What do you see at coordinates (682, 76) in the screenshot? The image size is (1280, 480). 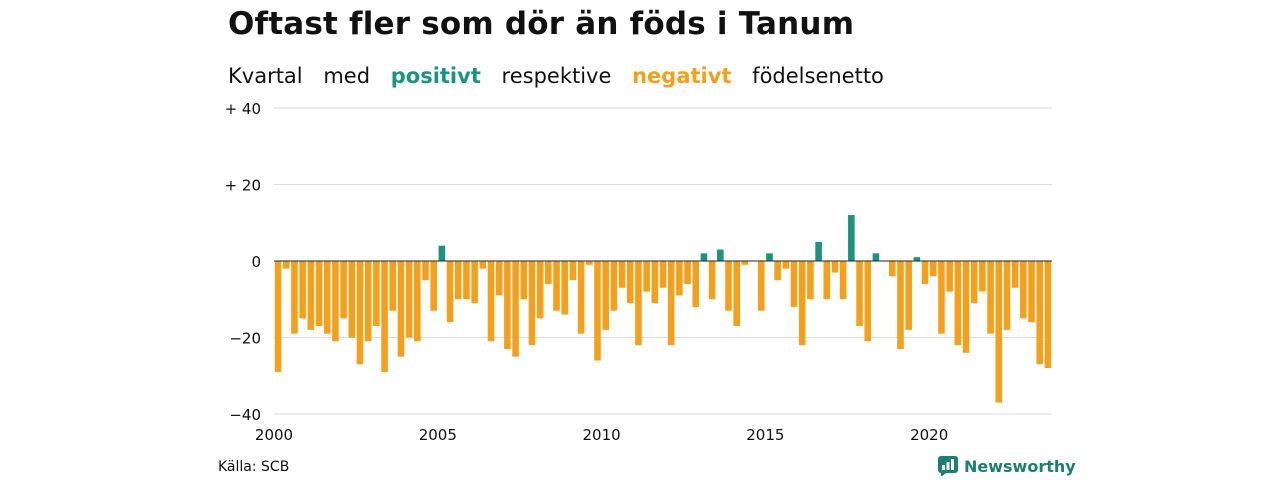 I see `legend-negative: negativt` at bounding box center [682, 76].